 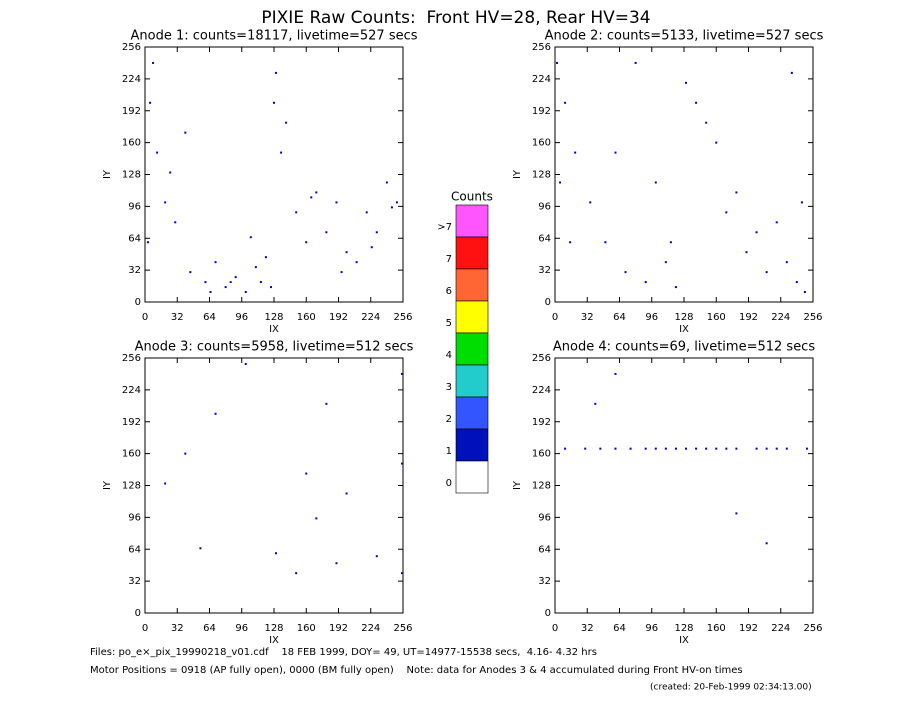 What do you see at coordinates (541, 143) in the screenshot?
I see `y-tick-label: 160` at bounding box center [541, 143].